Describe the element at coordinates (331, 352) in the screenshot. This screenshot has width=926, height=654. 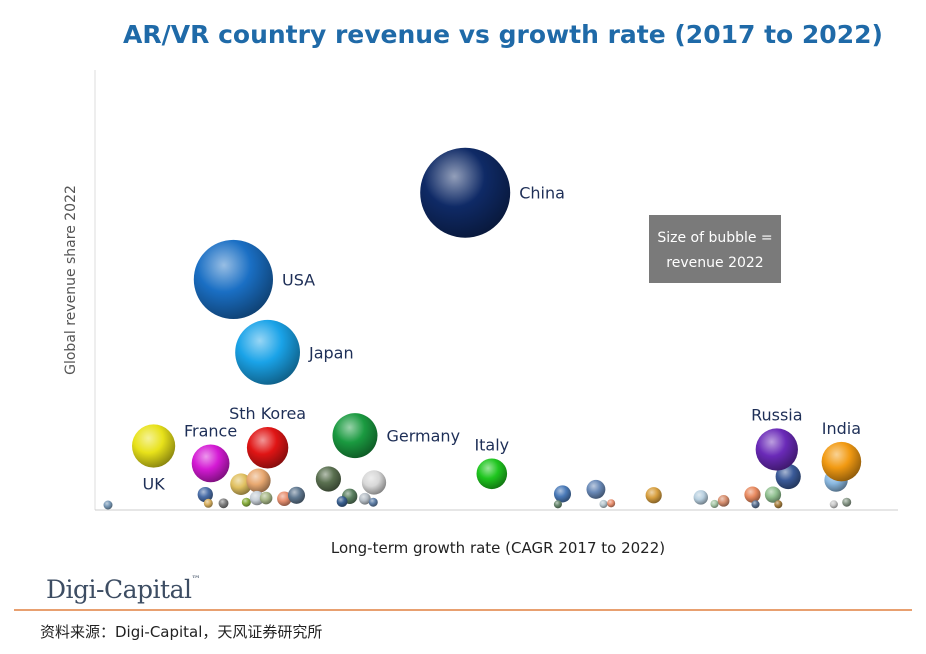
I see `bubble-label-japan: Japan` at that location.